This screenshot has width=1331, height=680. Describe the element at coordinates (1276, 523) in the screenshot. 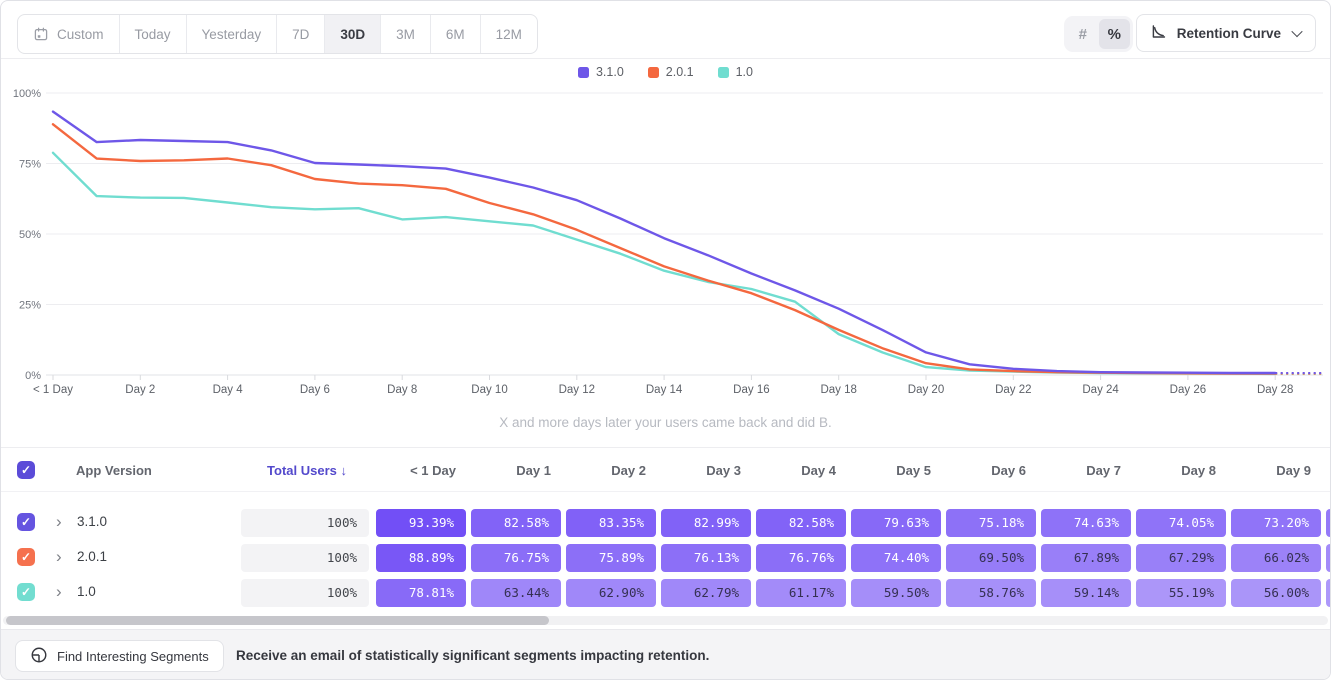

I see `retention-cell: 73.20%` at that location.